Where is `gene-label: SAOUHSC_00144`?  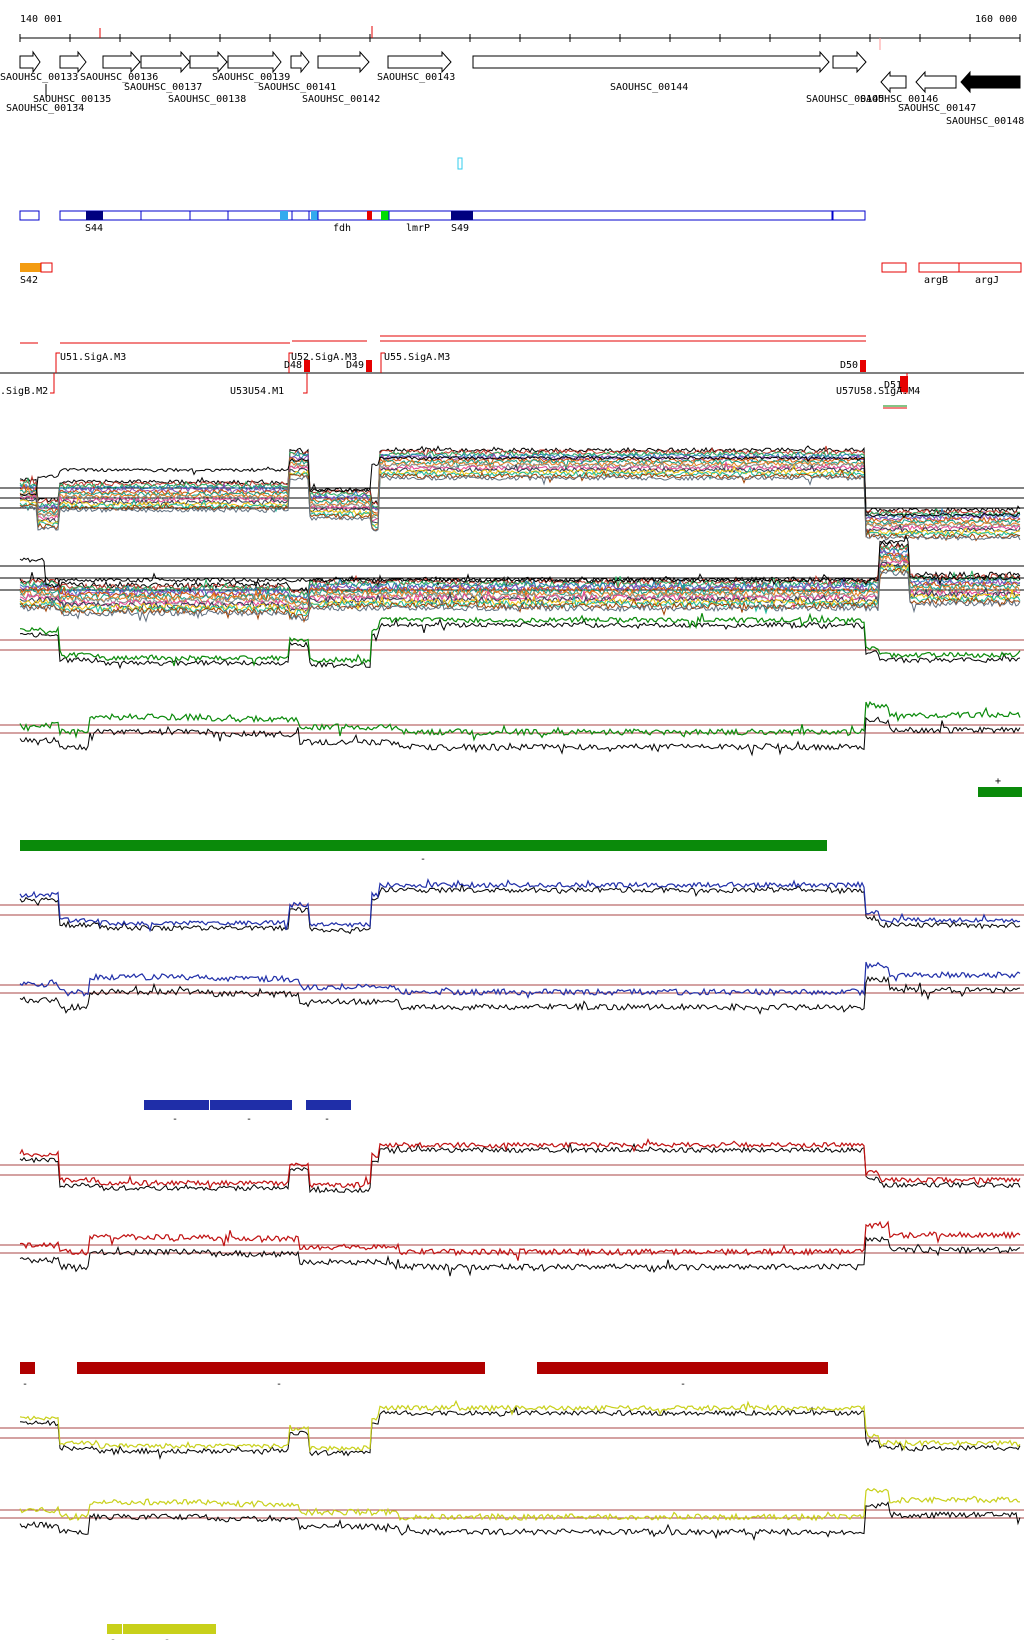
gene-label: SAOUHSC_00144 is located at coordinates (649, 87).